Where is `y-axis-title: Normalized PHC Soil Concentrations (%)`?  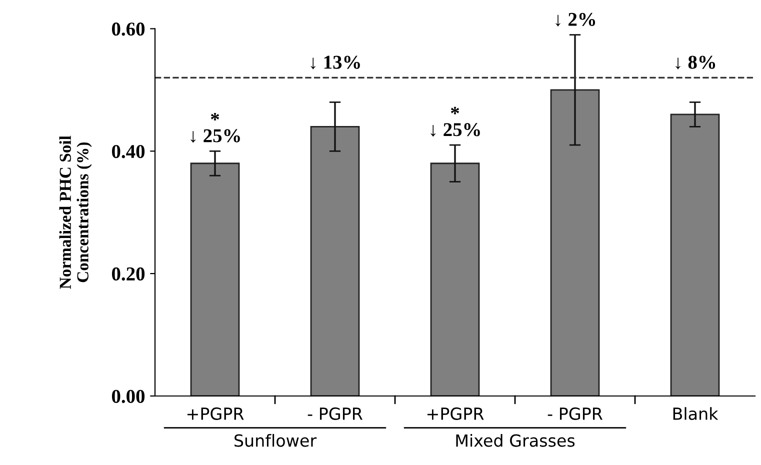 y-axis-title: Normalized PHC Soil Concentrations (%) is located at coordinates (75, 212).